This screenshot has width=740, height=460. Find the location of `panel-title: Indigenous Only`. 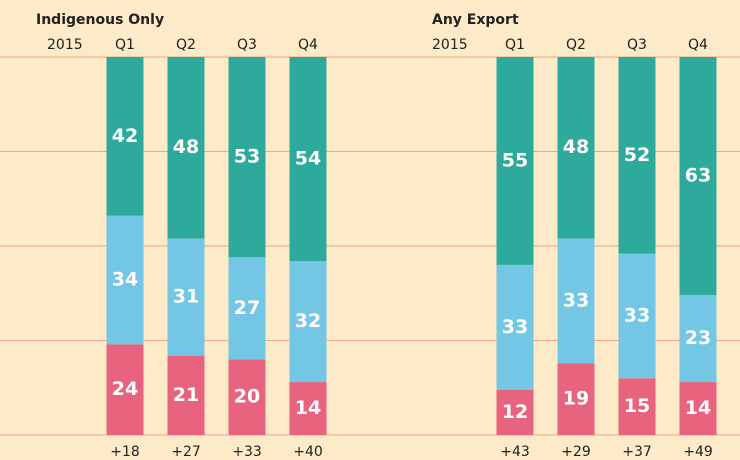

panel-title: Indigenous Only is located at coordinates (100, 20).